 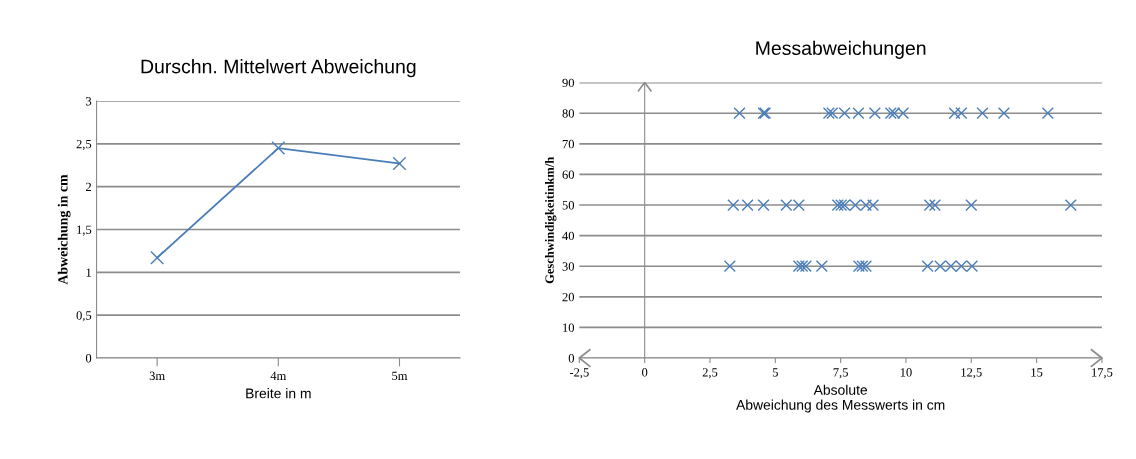 What do you see at coordinates (89, 186) in the screenshot?
I see `y-tick-label: 2` at bounding box center [89, 186].